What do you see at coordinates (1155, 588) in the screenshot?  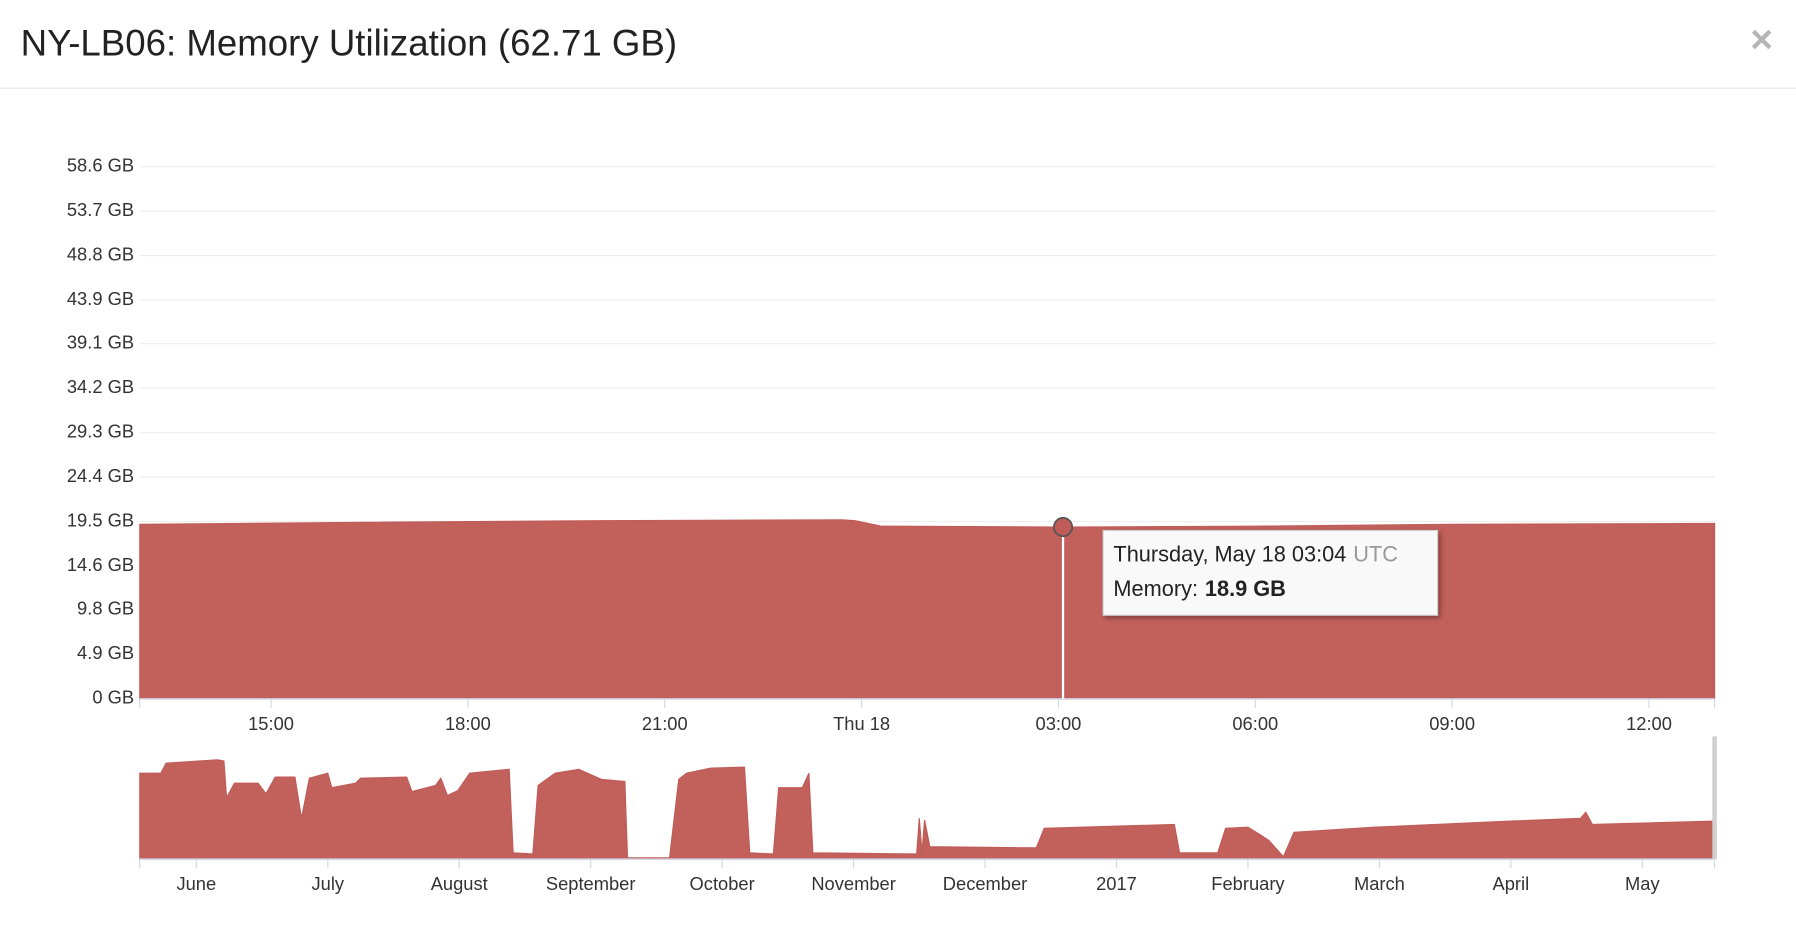 I see `tooltip-series: Memory:` at bounding box center [1155, 588].